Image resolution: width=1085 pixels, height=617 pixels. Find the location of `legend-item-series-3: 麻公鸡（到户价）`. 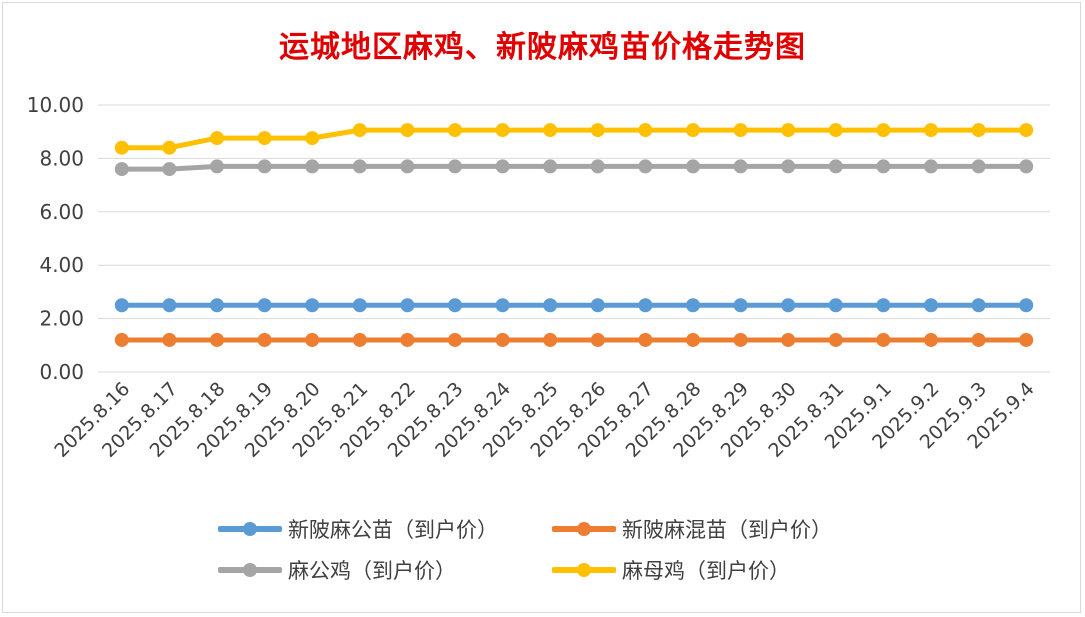

legend-item-series-3: 麻公鸡（到户价） is located at coordinates (337, 570).